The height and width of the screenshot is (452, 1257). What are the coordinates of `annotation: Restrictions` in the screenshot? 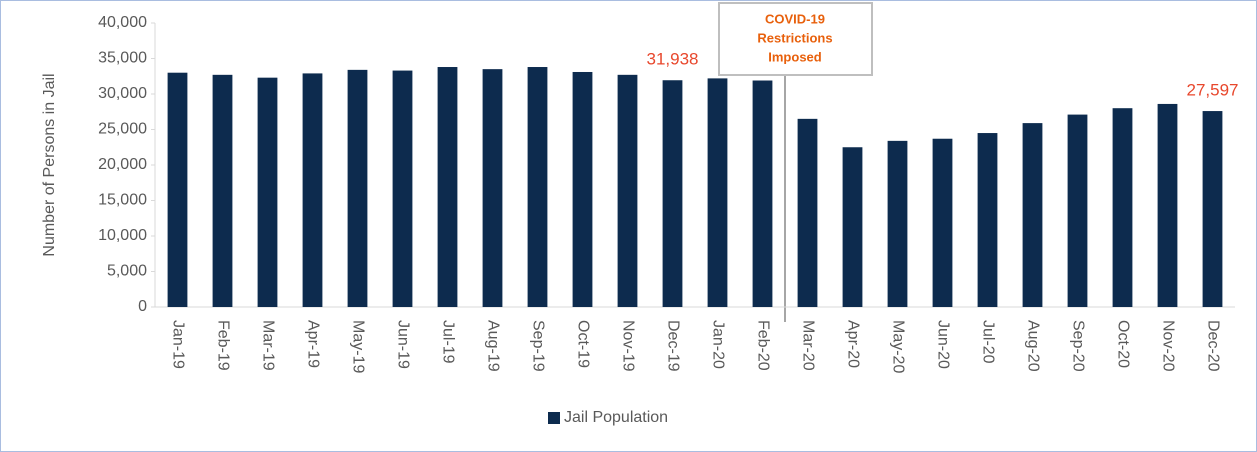 It's located at (794, 37).